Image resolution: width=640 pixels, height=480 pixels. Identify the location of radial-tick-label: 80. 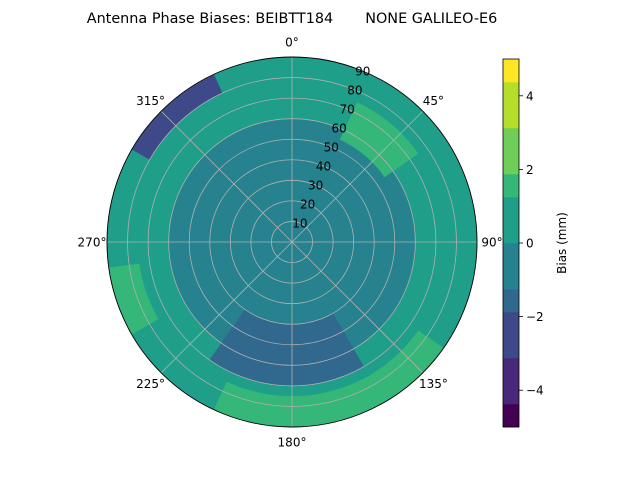
(354, 91).